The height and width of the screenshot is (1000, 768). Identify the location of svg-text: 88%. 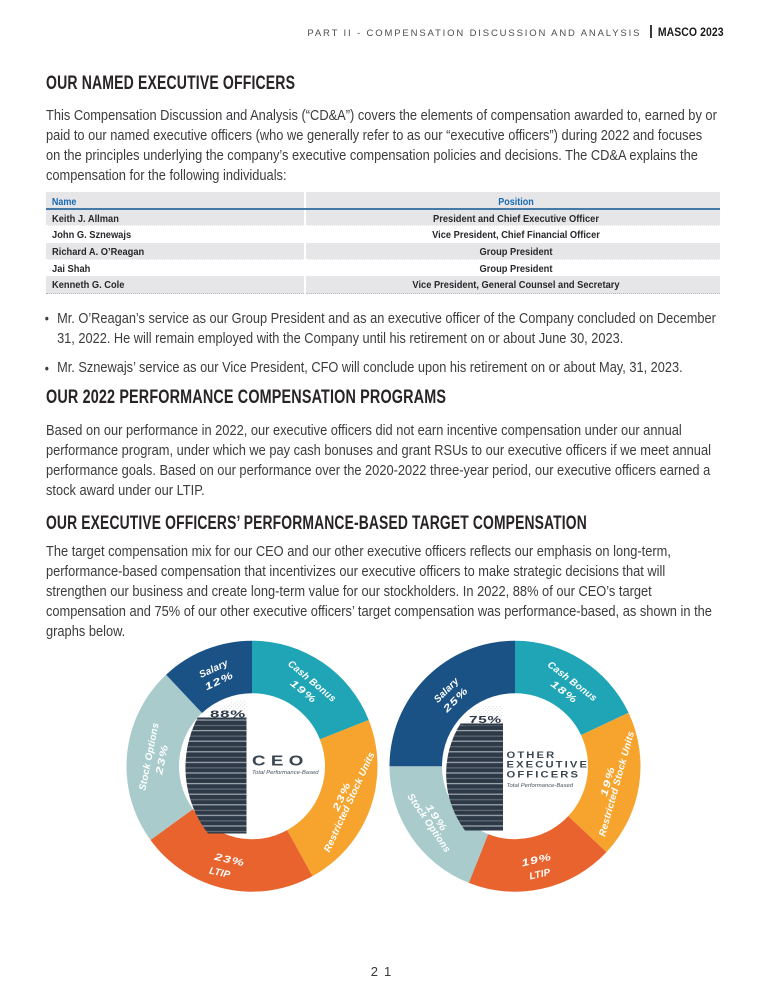
(228, 714).